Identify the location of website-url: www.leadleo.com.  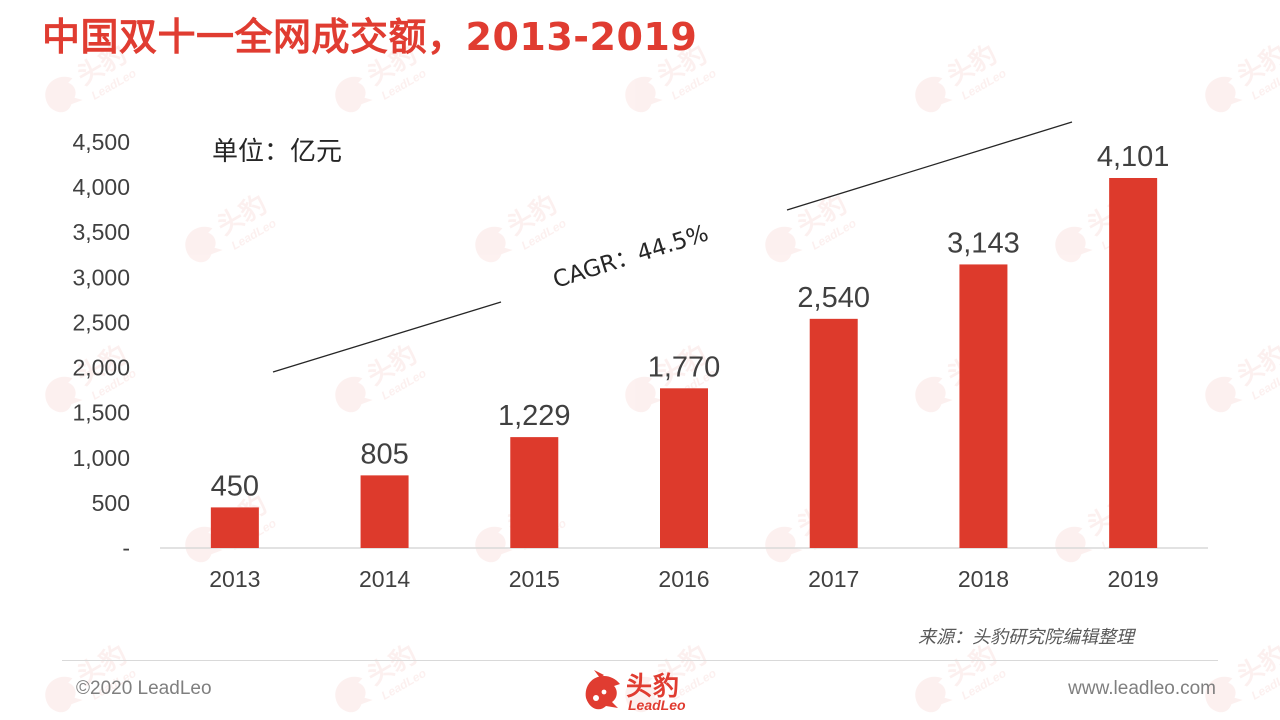
(1142, 688).